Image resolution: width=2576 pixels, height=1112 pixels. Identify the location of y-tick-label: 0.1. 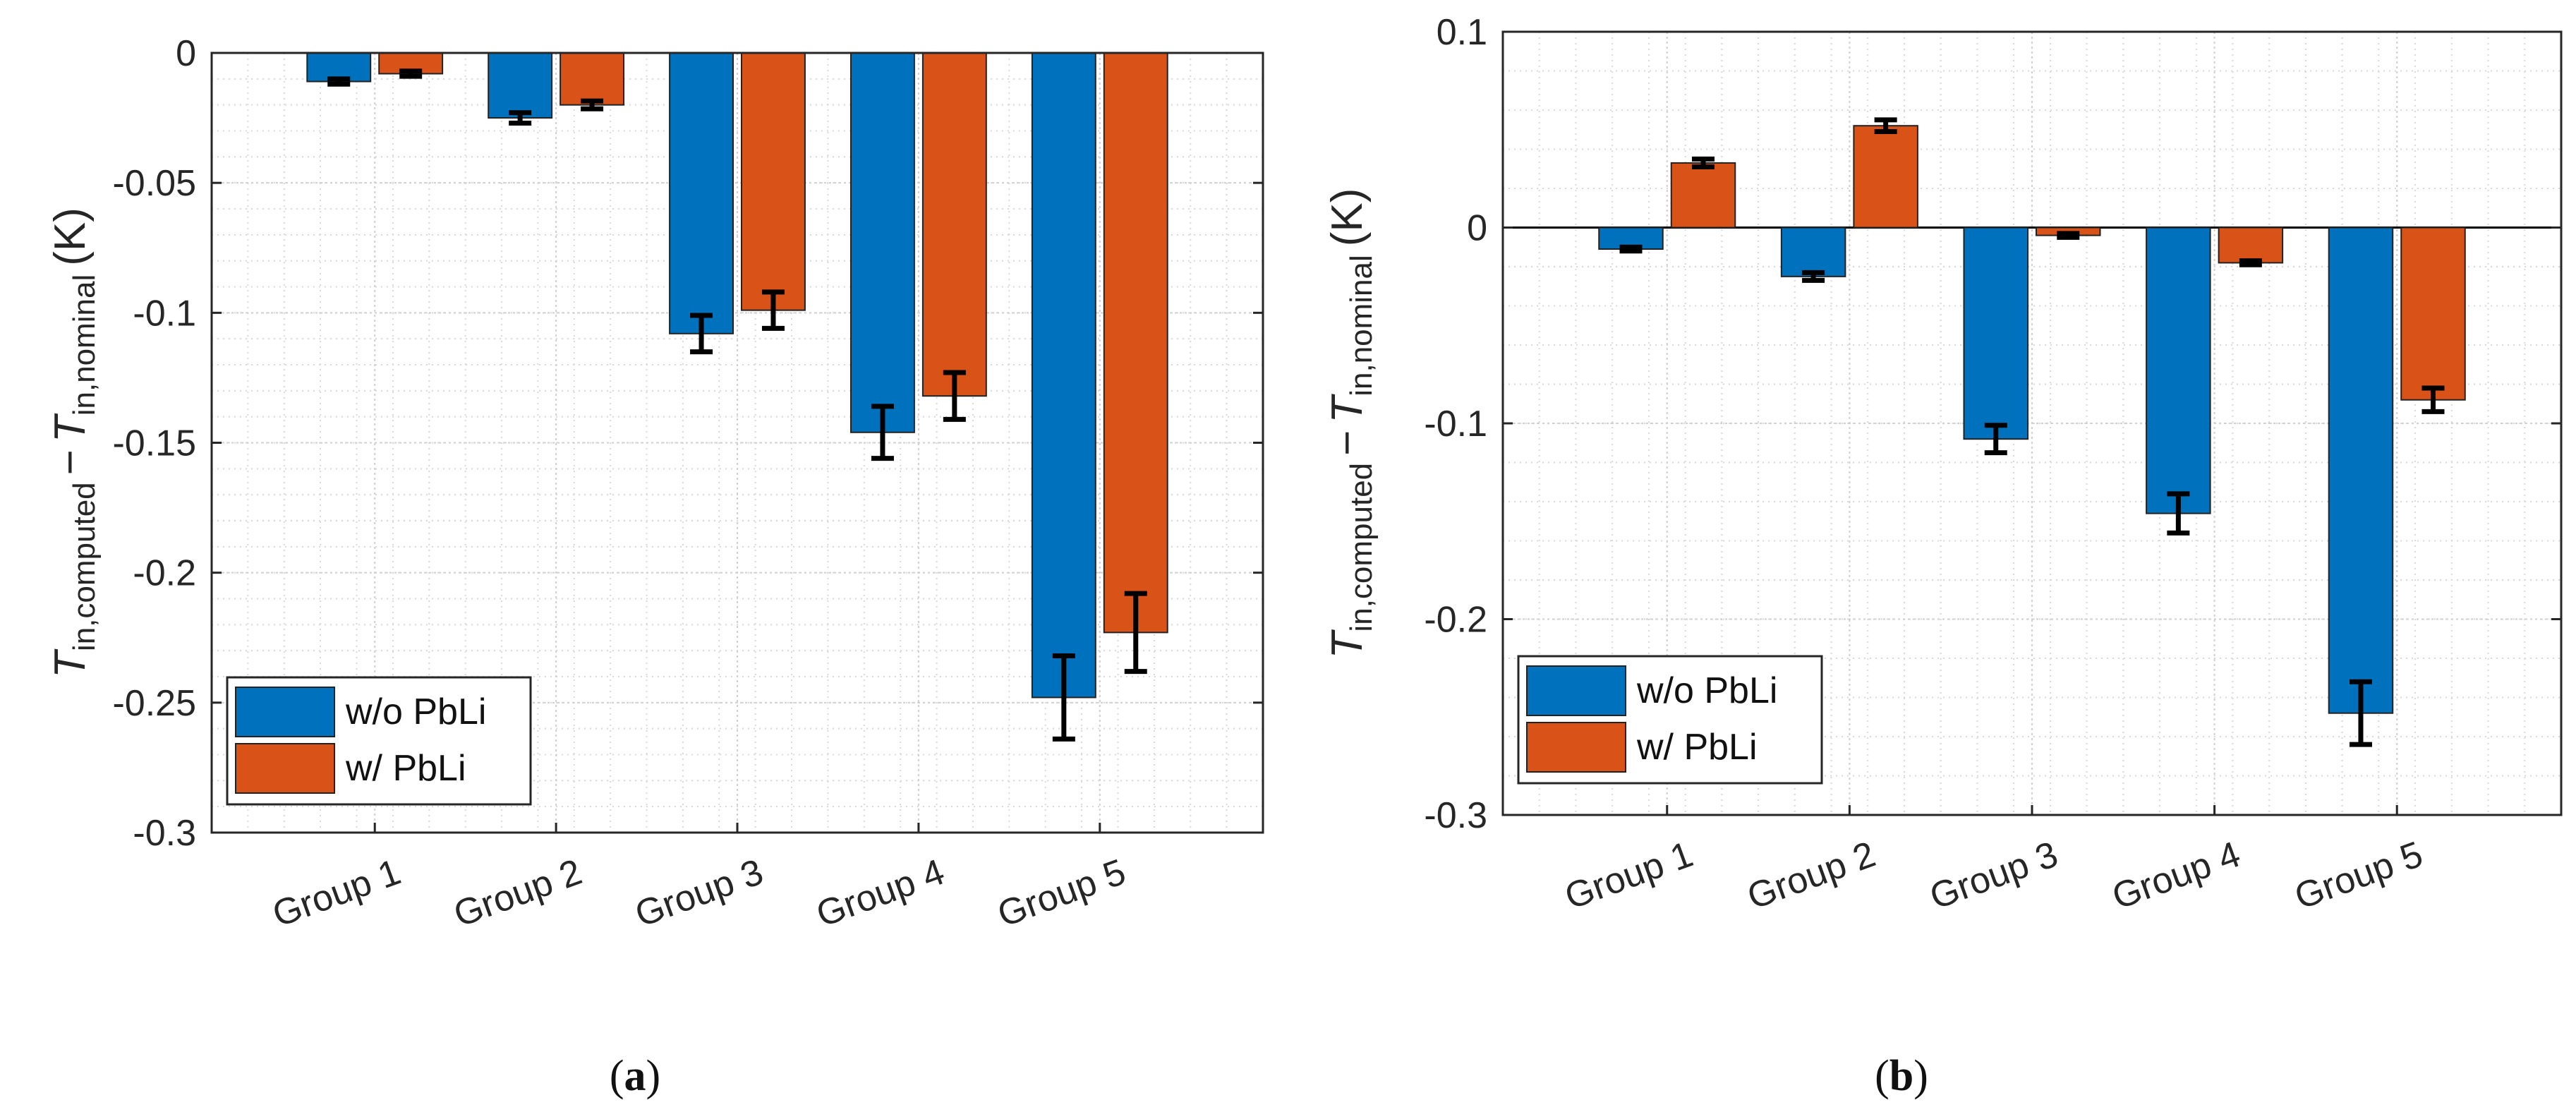
(1462, 32).